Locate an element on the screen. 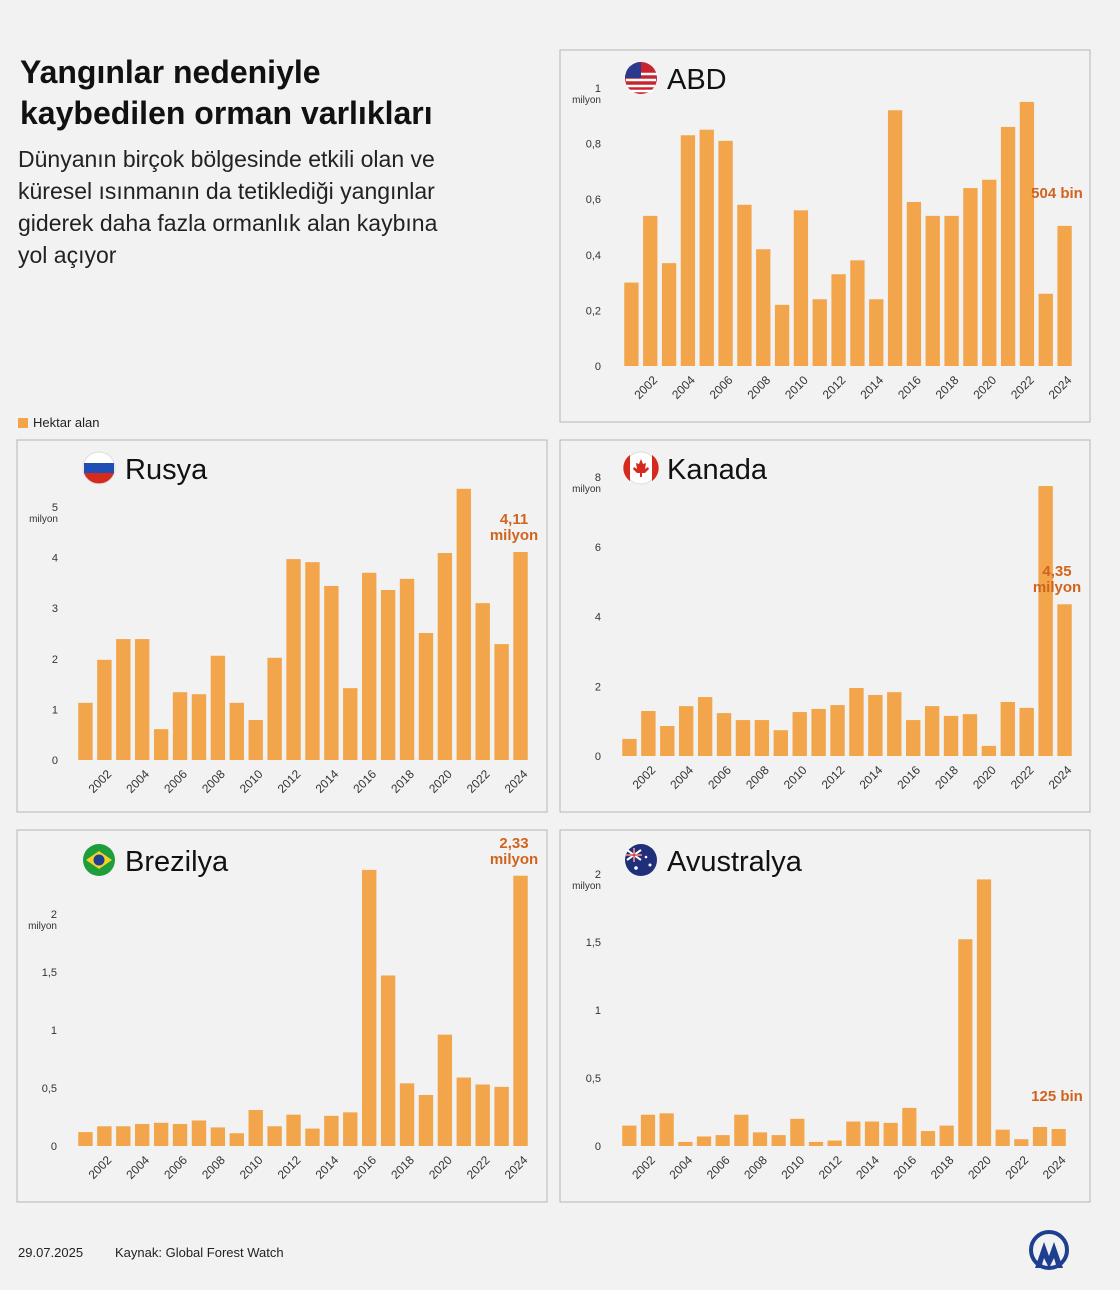 This screenshot has width=1120, height=1290. y-tick-label: 0,8 is located at coordinates (593, 145).